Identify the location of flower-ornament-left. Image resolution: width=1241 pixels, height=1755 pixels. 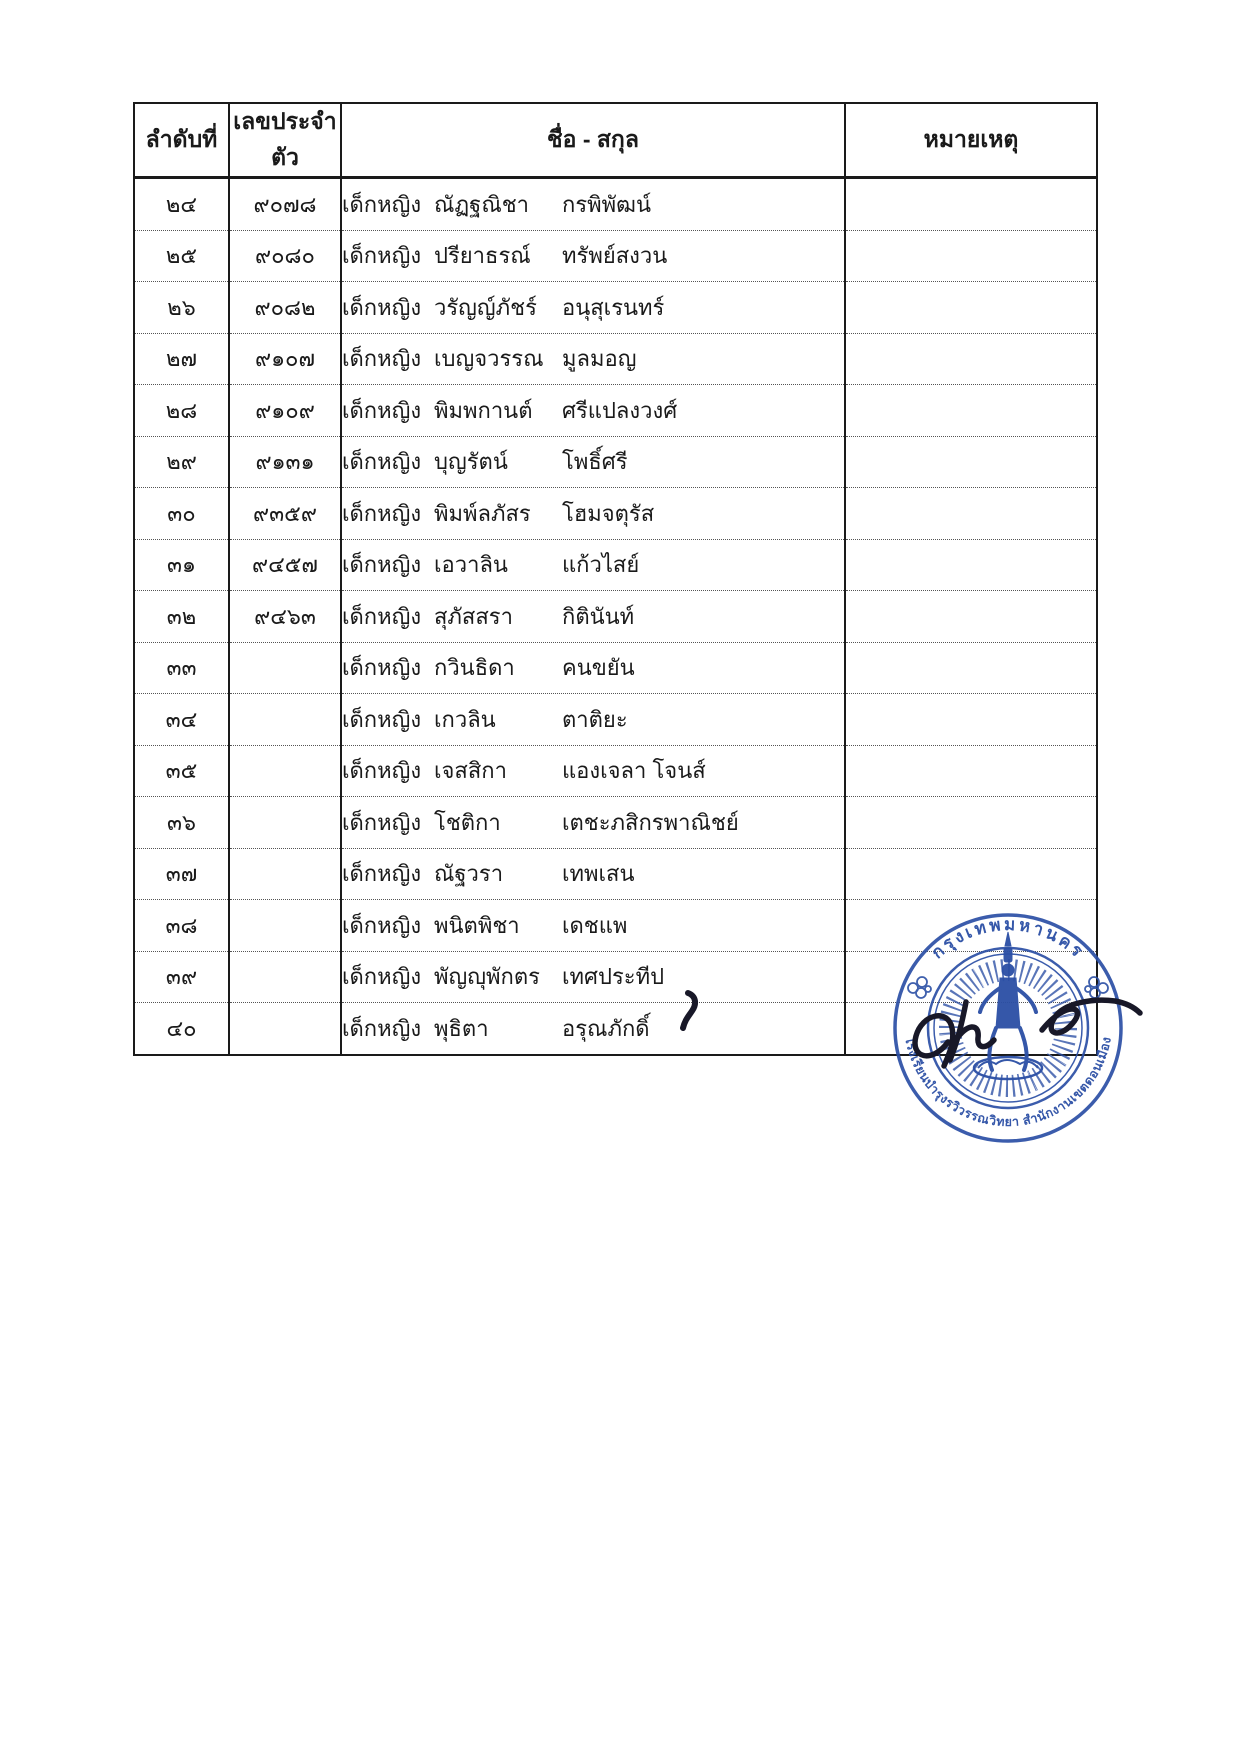
(919, 987).